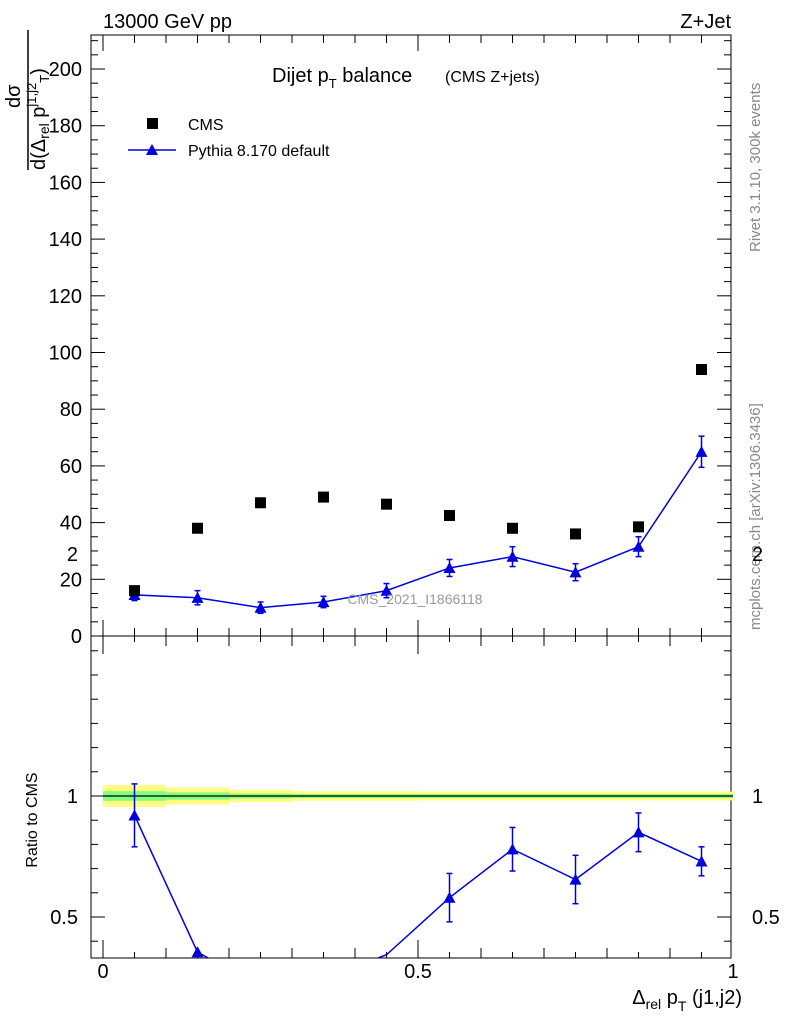 The image size is (786, 1024). Describe the element at coordinates (705, 22) in the screenshot. I see `header-process-label: Z+Jet` at that location.